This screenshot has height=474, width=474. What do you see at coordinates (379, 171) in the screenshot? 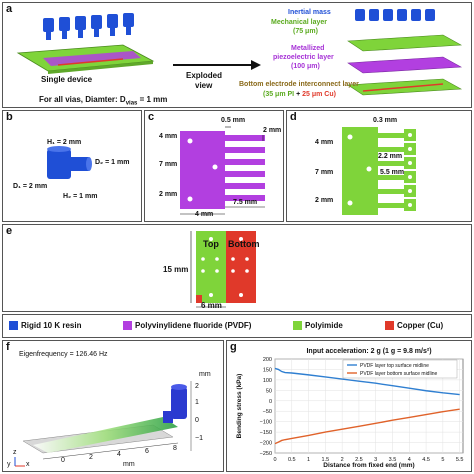
I see `polyimide-layer-drawing` at bounding box center [379, 171].